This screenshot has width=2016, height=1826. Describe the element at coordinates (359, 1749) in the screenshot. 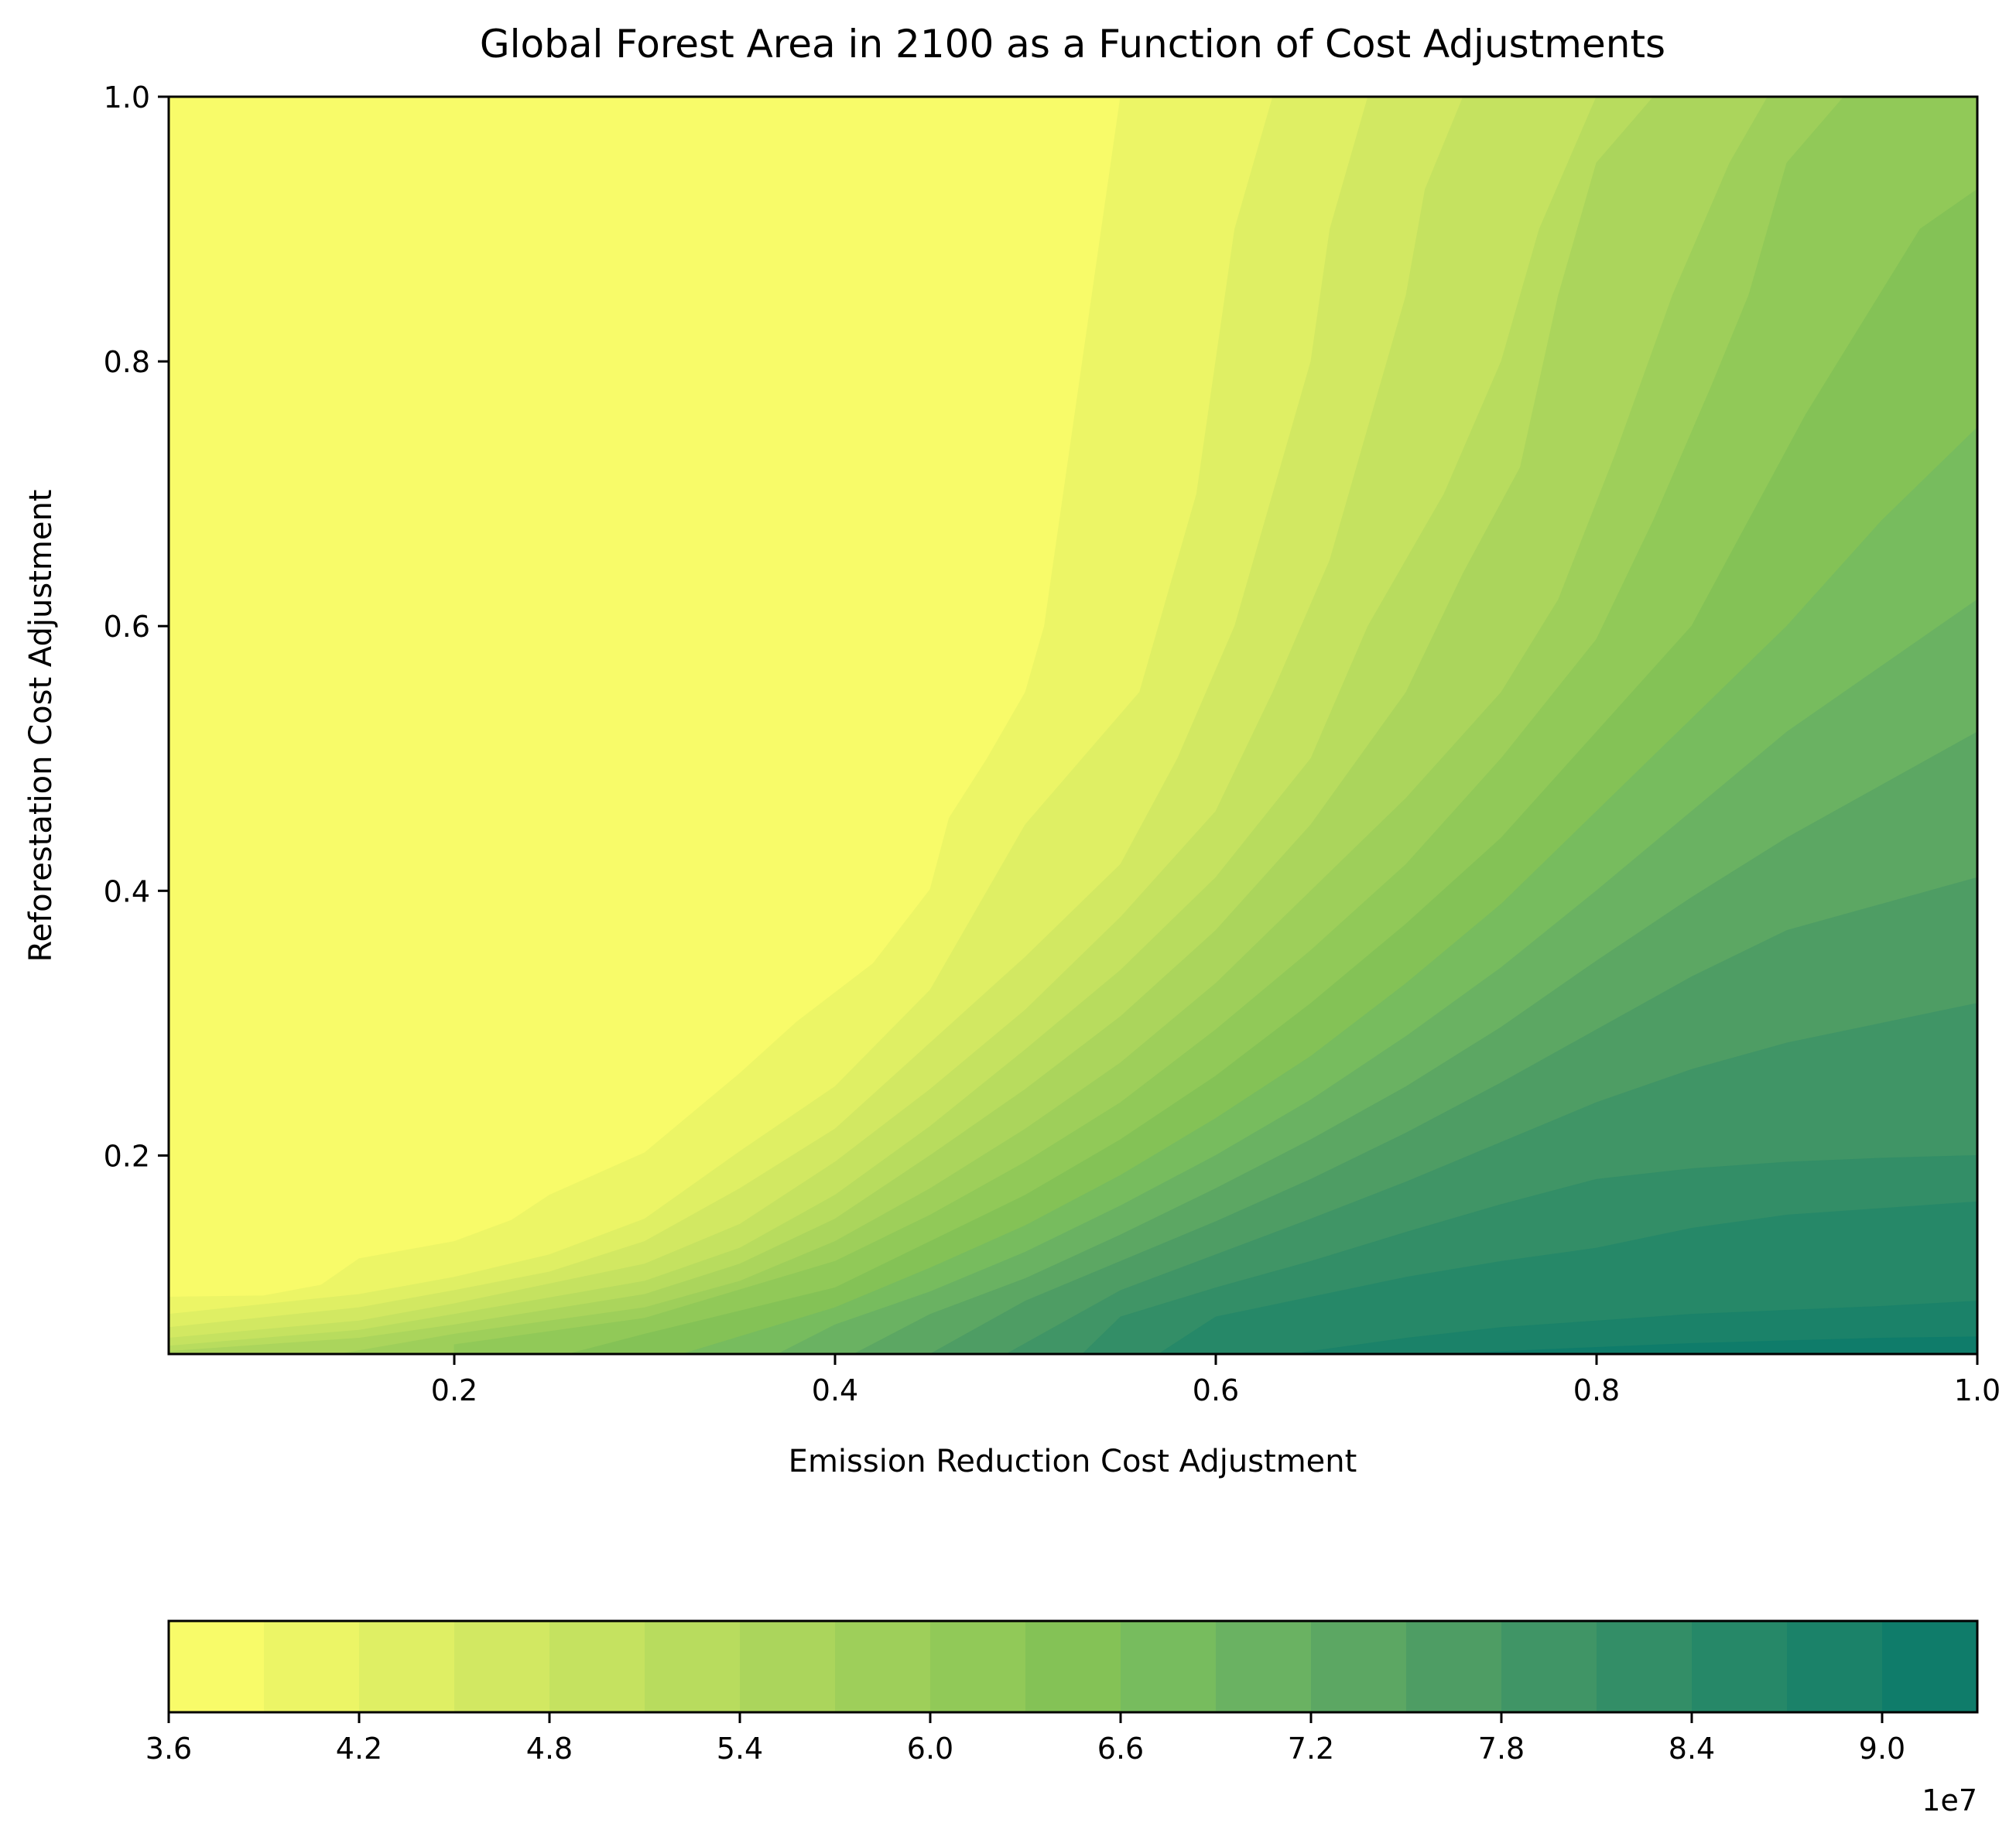

I see `colorbar-tick-label: 4.2` at that location.